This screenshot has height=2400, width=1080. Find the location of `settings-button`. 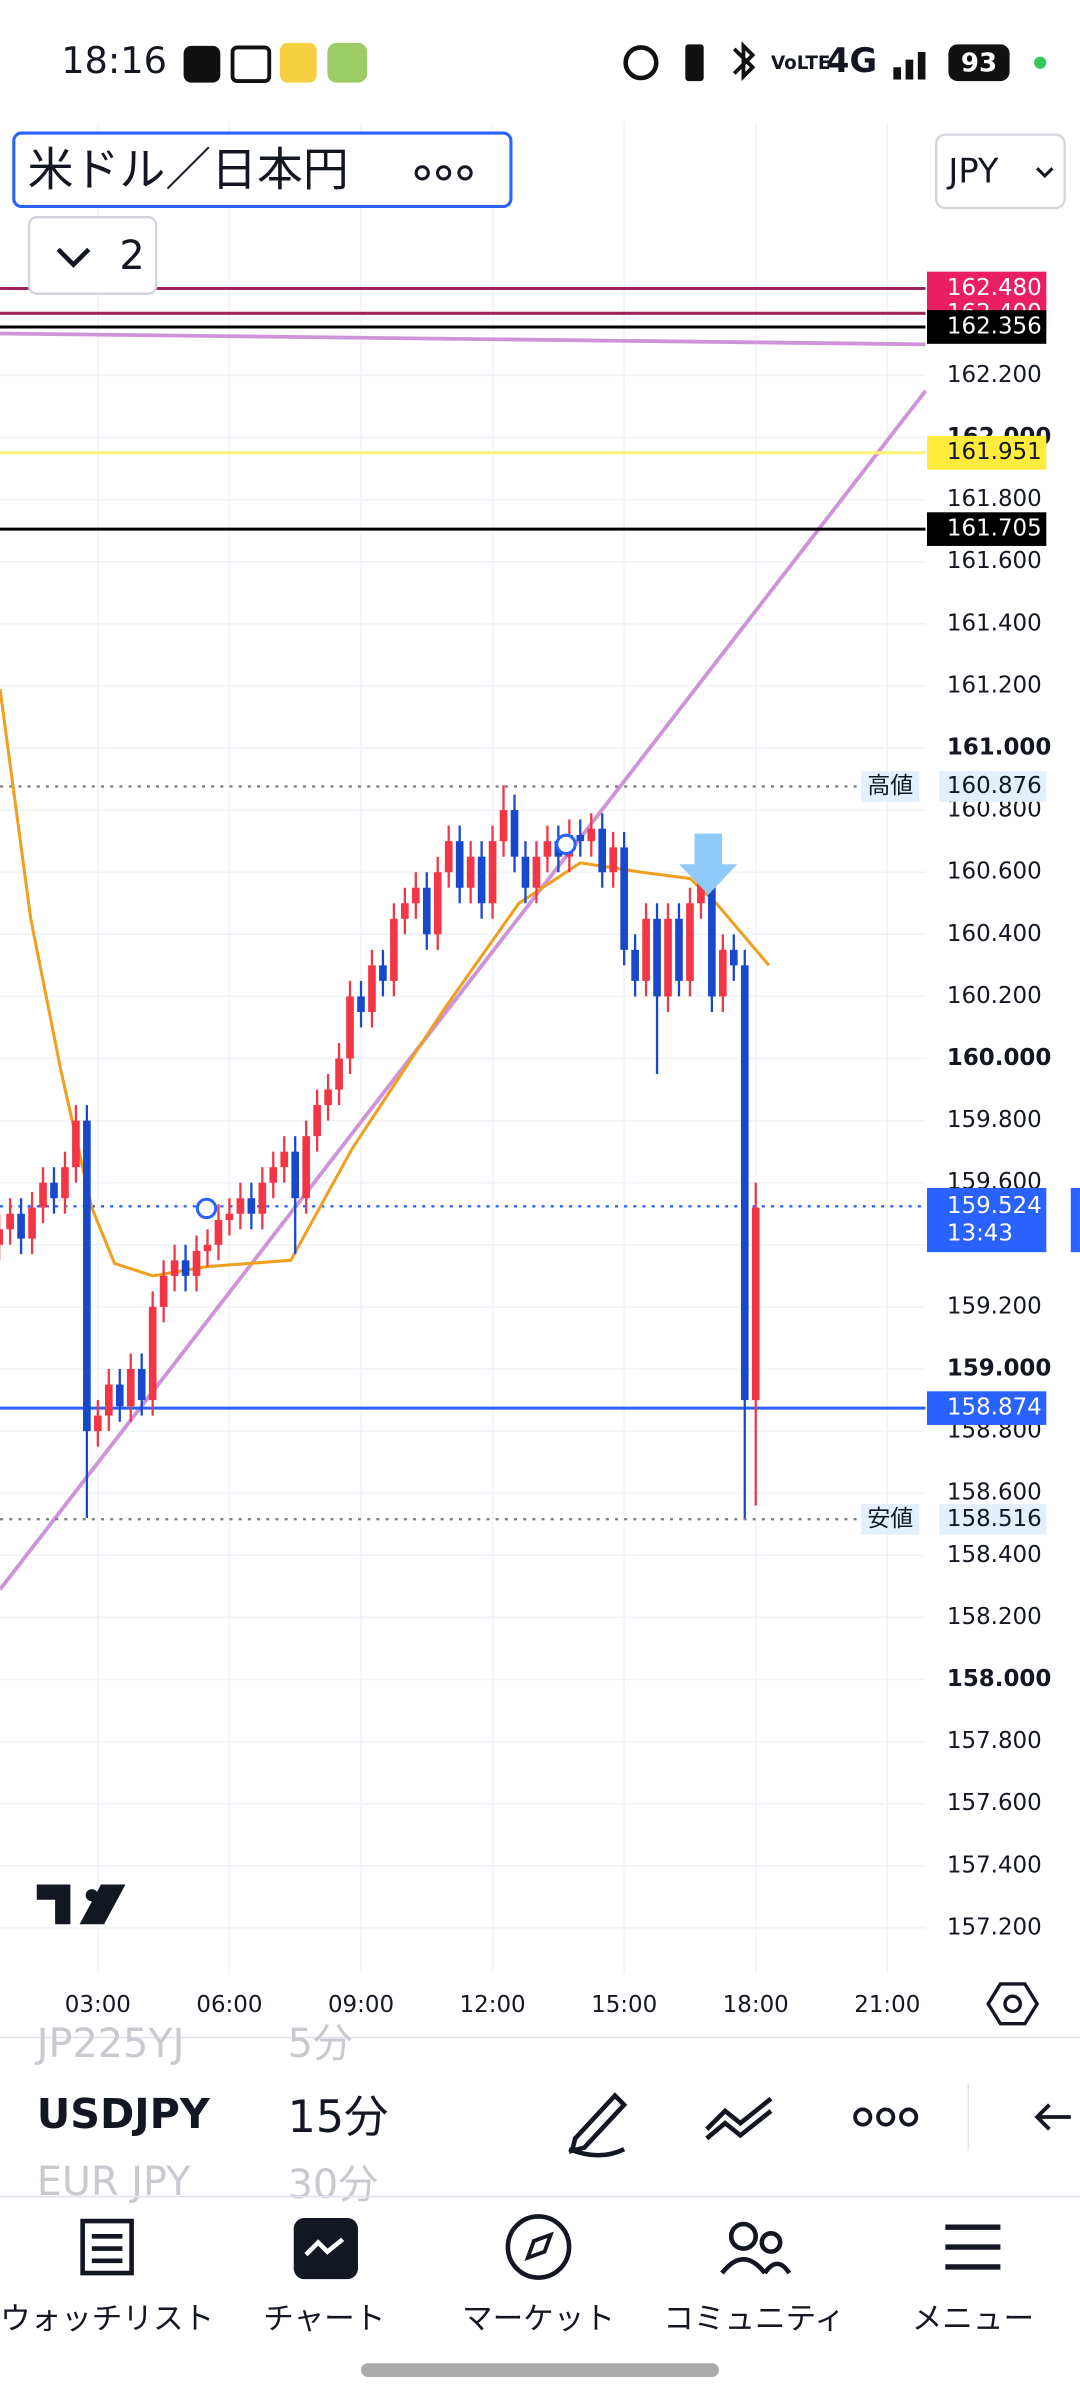

settings-button is located at coordinates (1013, 2004).